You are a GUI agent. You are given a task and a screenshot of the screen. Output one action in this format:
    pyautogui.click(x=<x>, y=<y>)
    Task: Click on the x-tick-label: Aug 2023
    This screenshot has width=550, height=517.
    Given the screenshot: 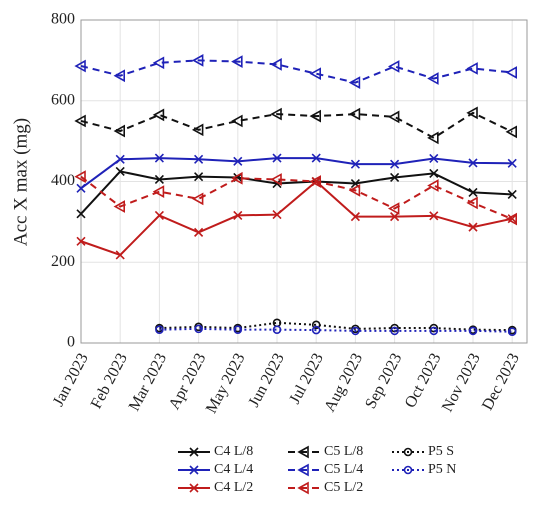 What is the action you would take?
    pyautogui.click(x=343, y=383)
    